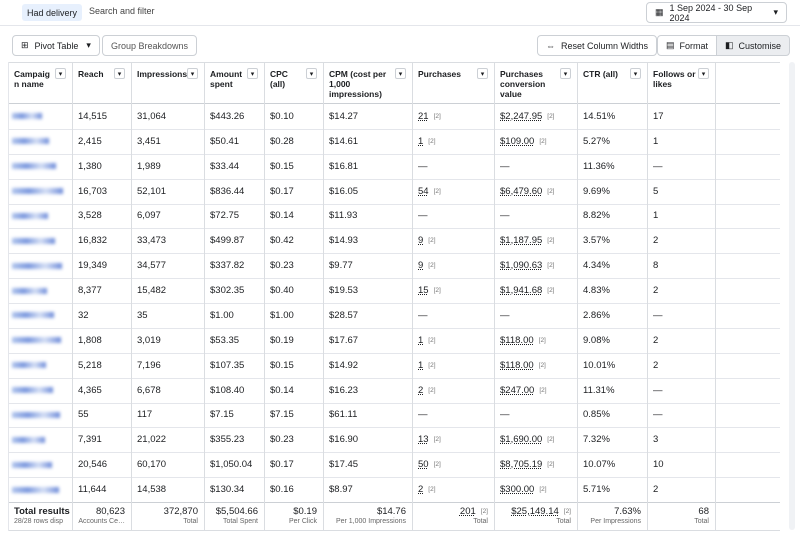 The width and height of the screenshot is (800, 535). I want to click on table-cell: 4.83%, so click(612, 290).